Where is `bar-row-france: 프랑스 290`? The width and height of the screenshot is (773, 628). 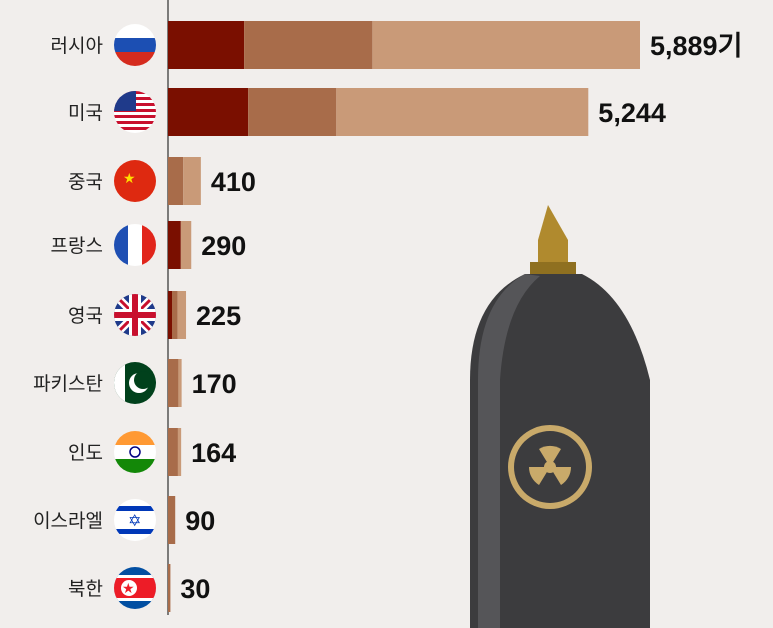 bar-row-france: 프랑스 290 is located at coordinates (148, 245).